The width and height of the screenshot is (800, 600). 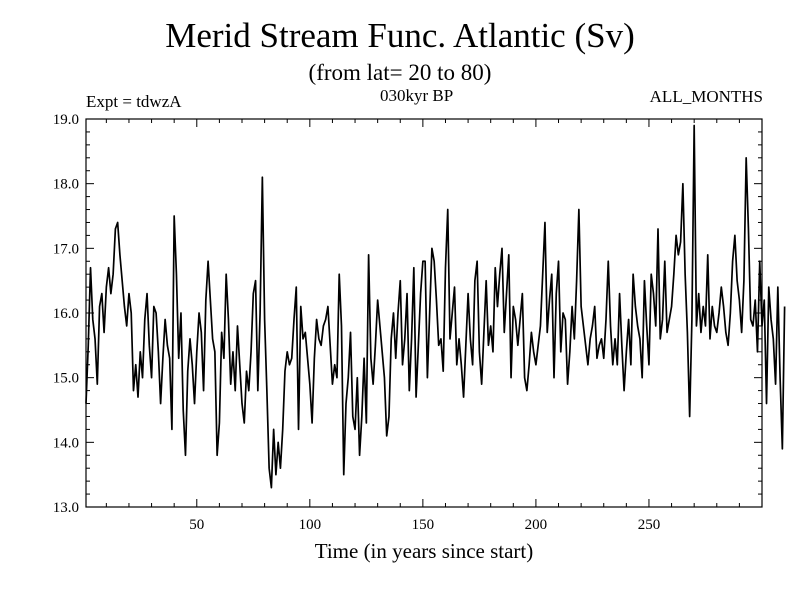 I want to click on x-tick-label: 200, so click(x=536, y=525).